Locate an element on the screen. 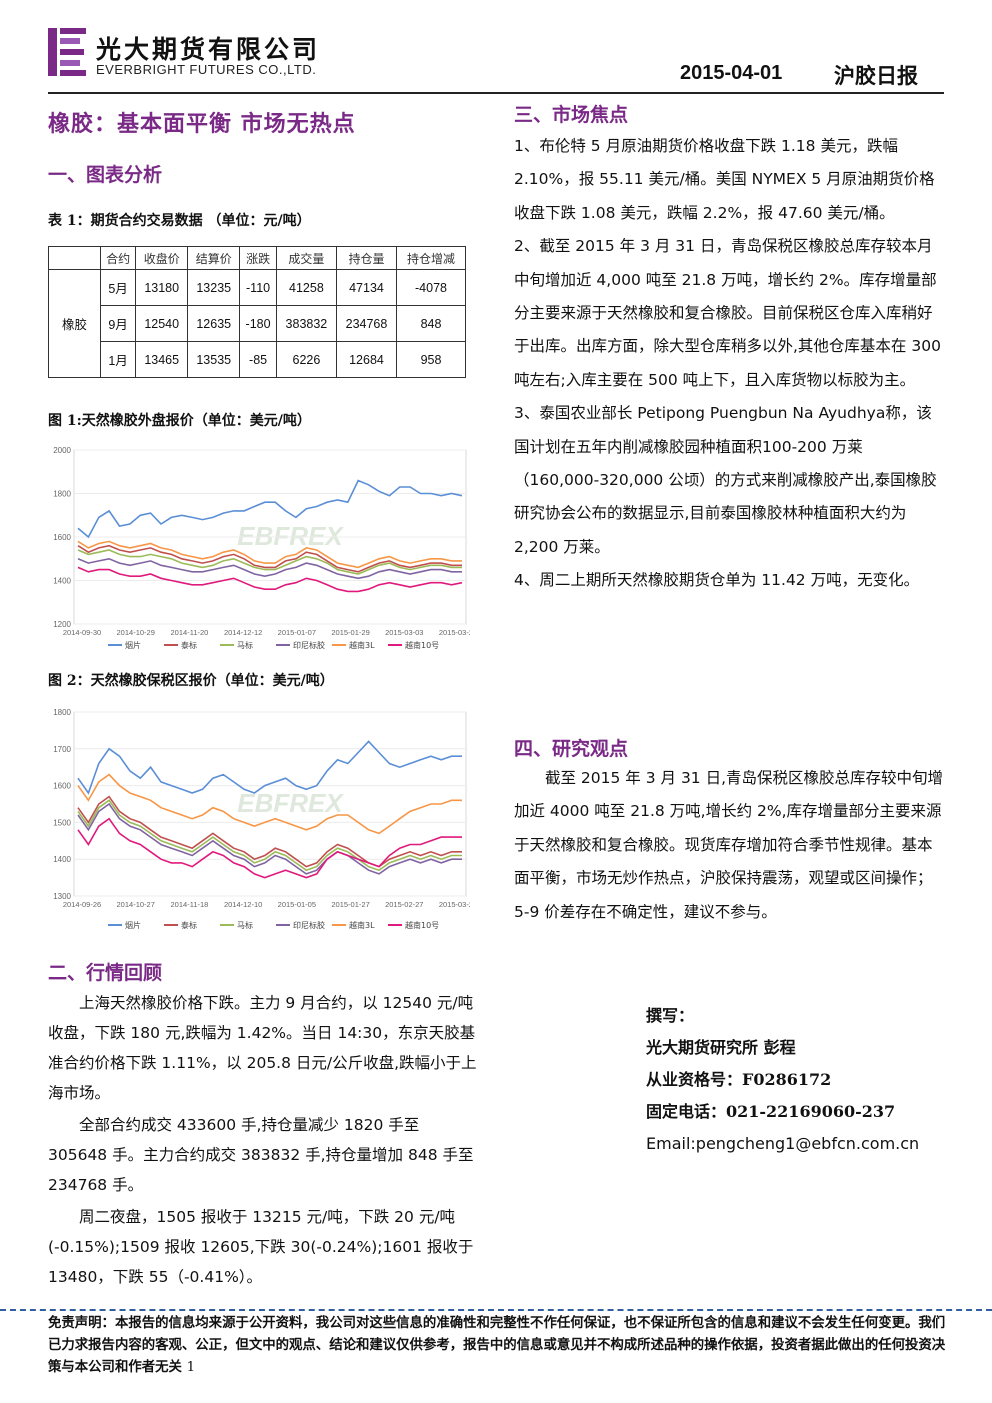 This screenshot has width=992, height=1403. x-tick-label: 2014-10-27 is located at coordinates (136, 904).